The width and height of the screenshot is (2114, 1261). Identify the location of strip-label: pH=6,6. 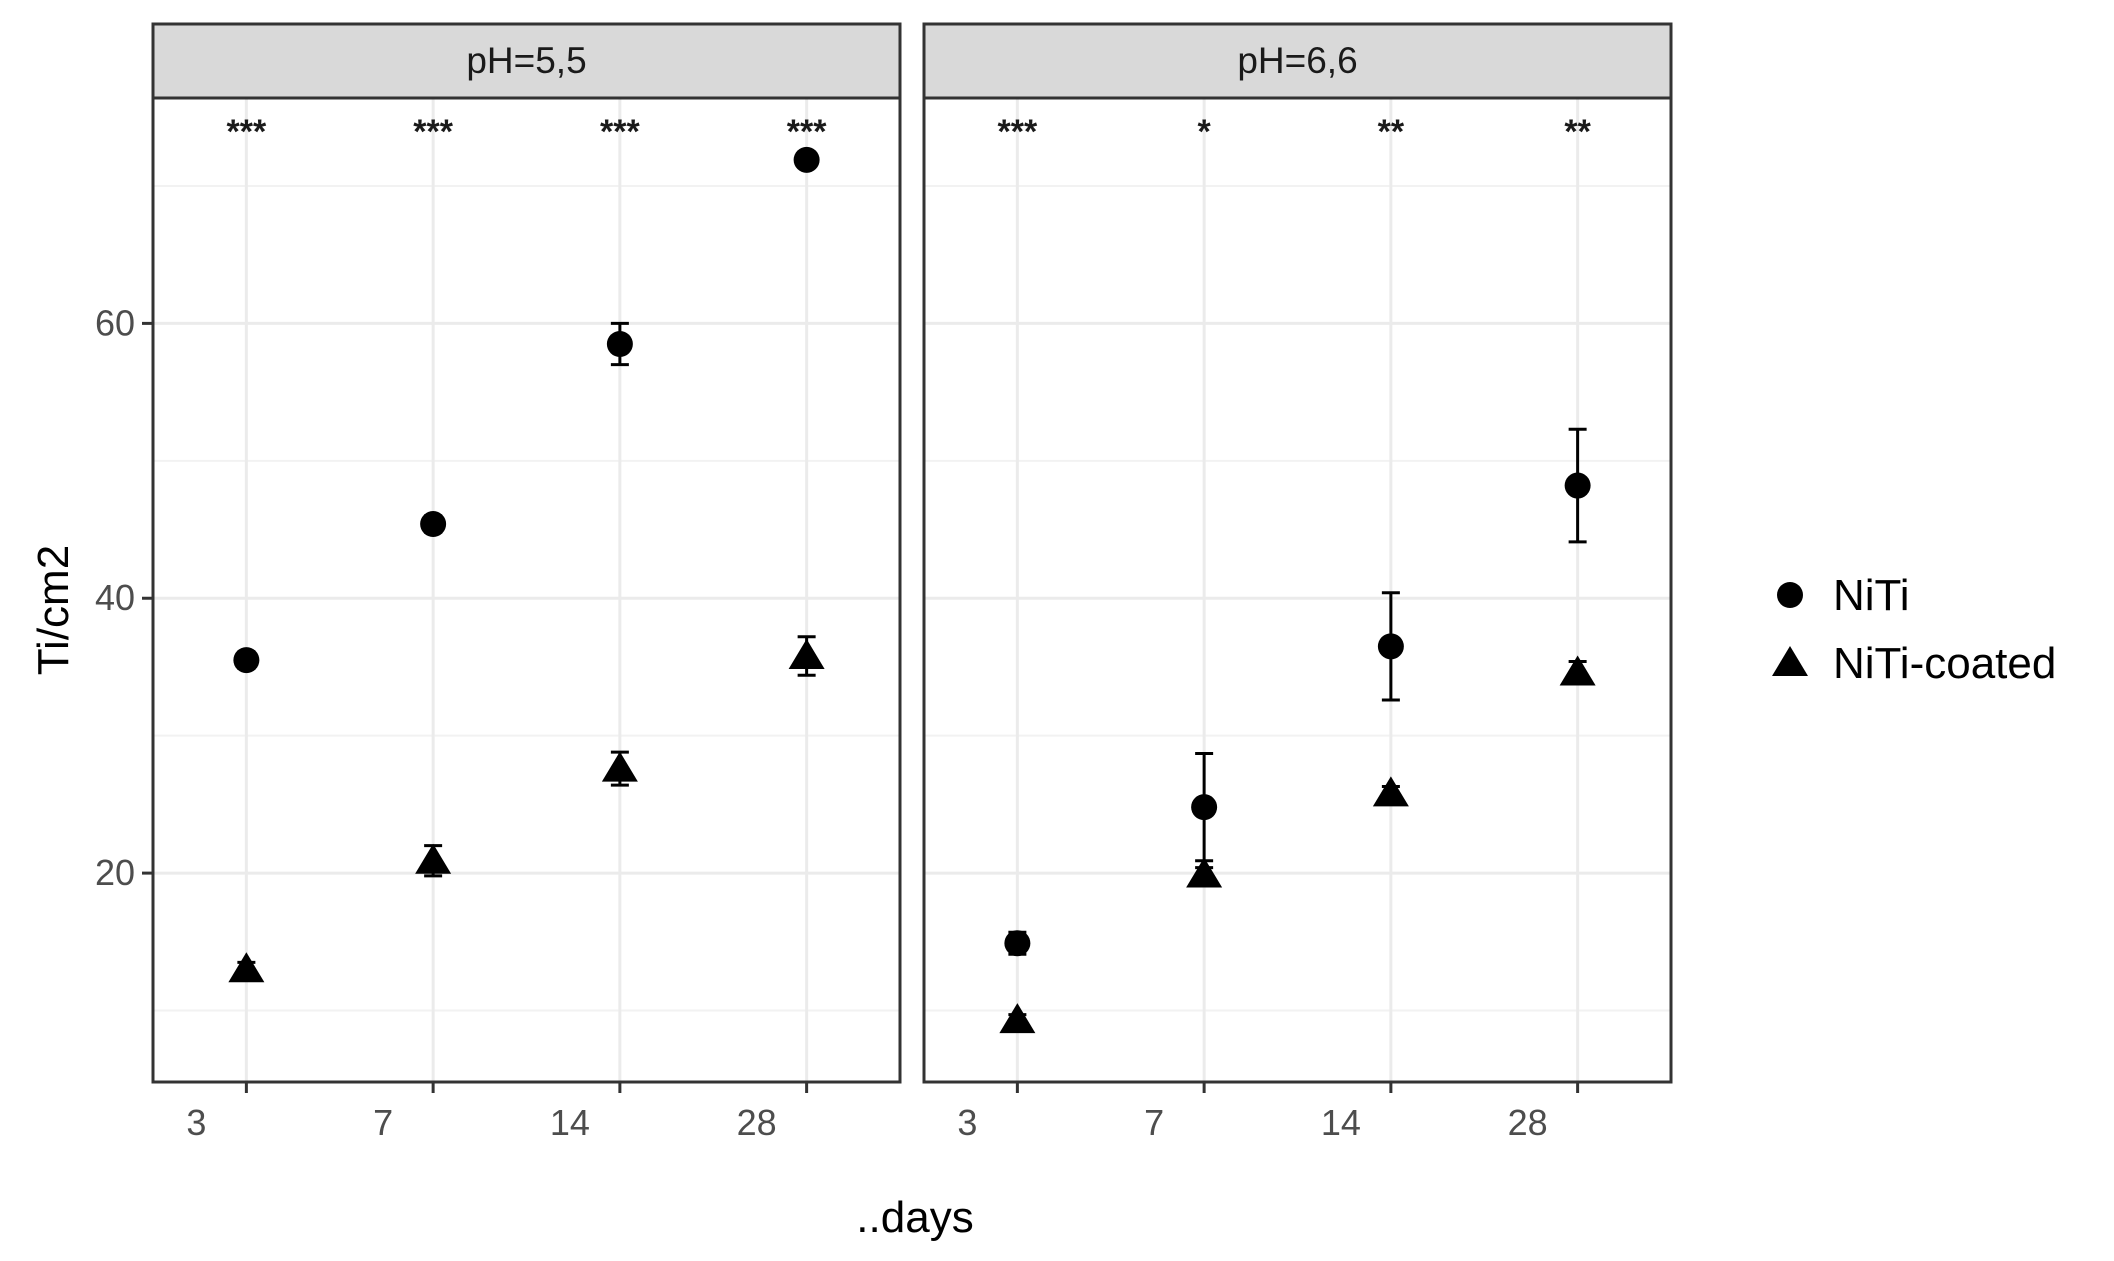
(1297, 60).